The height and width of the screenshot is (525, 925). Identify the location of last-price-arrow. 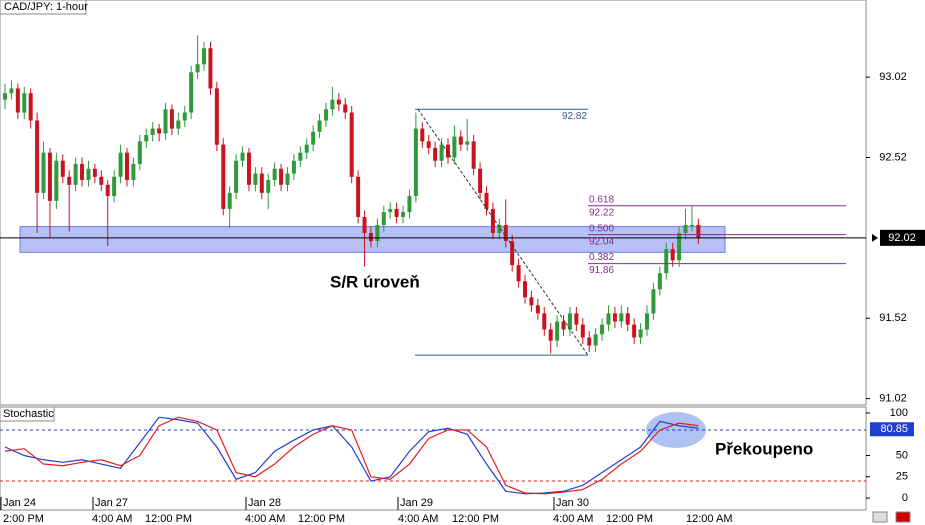
(875, 237).